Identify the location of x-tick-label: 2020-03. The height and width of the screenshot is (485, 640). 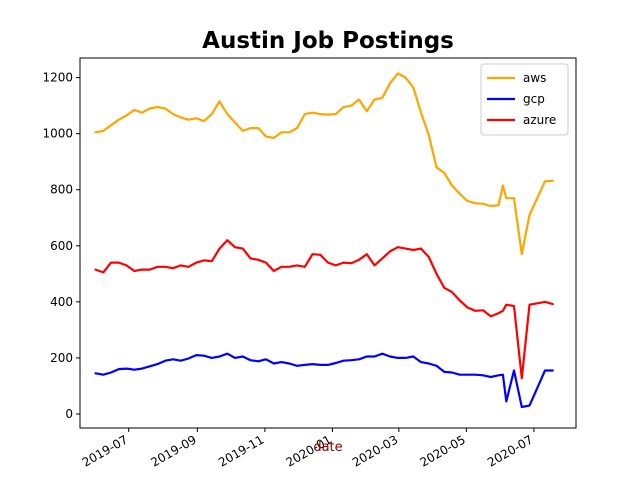
(375, 450).